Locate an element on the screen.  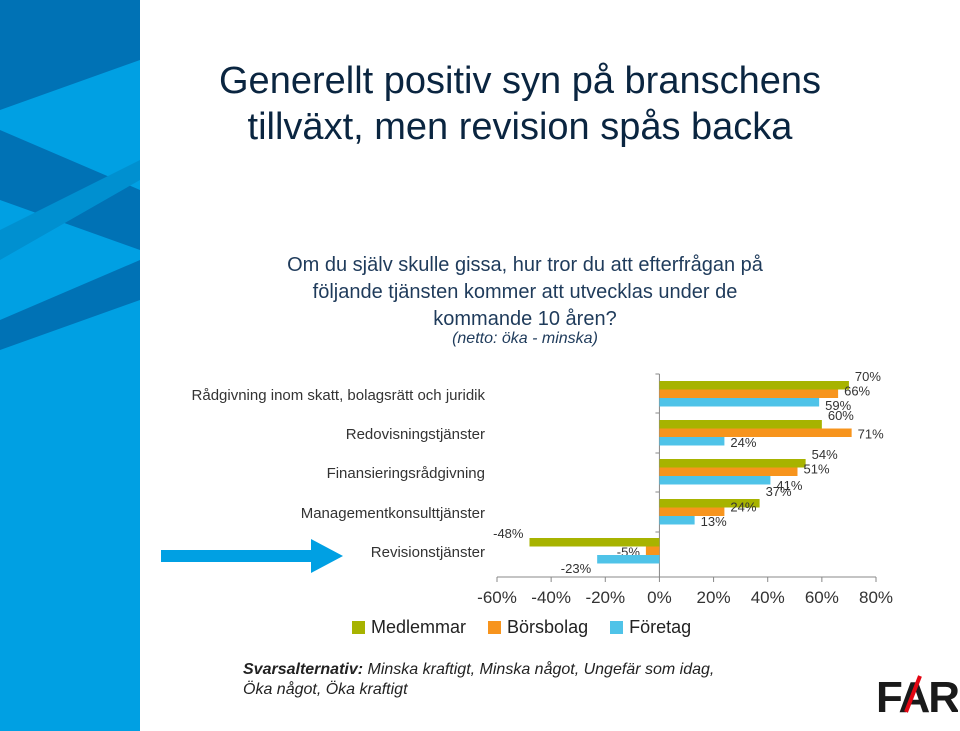
x-tick-label: 40% is located at coordinates (768, 597).